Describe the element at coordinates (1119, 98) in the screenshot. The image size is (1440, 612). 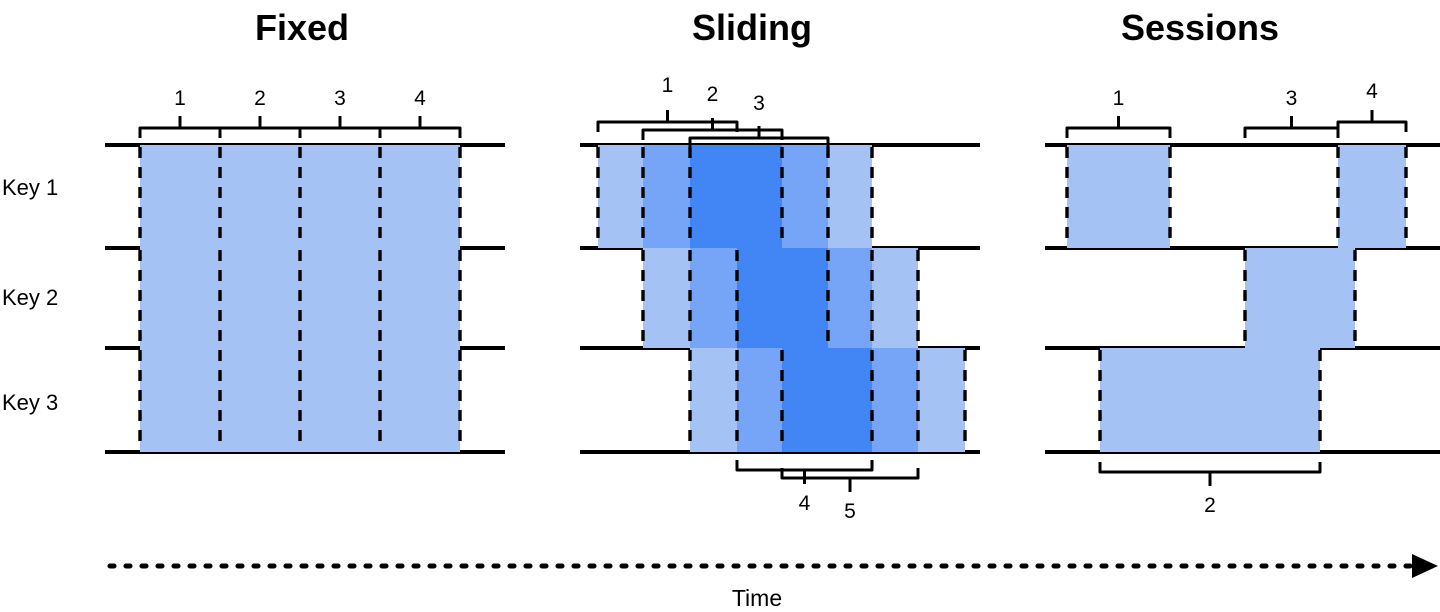
I see `window-number-sessions-1: 1` at that location.